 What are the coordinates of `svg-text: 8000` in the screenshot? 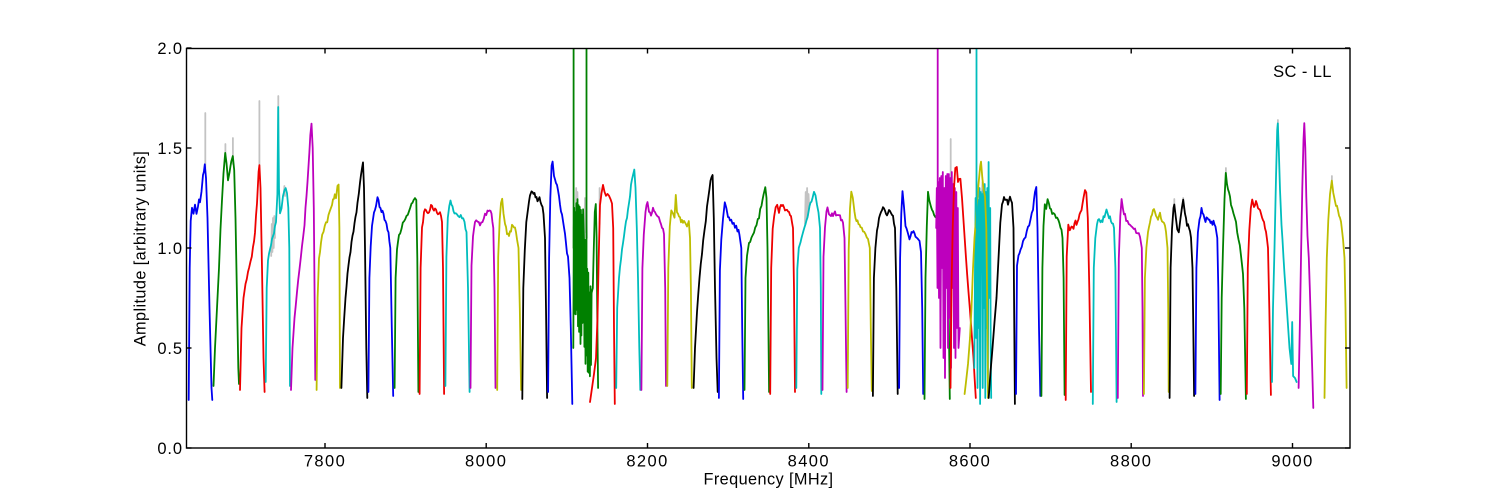 It's located at (486, 462).